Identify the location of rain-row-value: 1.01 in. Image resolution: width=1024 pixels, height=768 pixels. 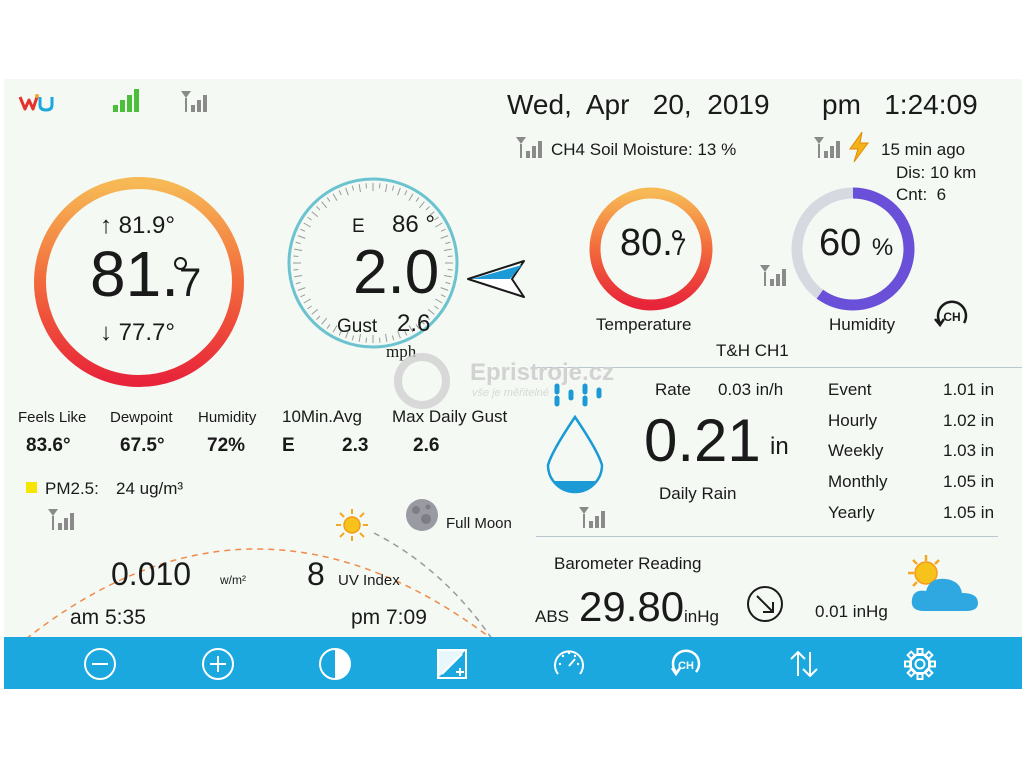
(969, 389).